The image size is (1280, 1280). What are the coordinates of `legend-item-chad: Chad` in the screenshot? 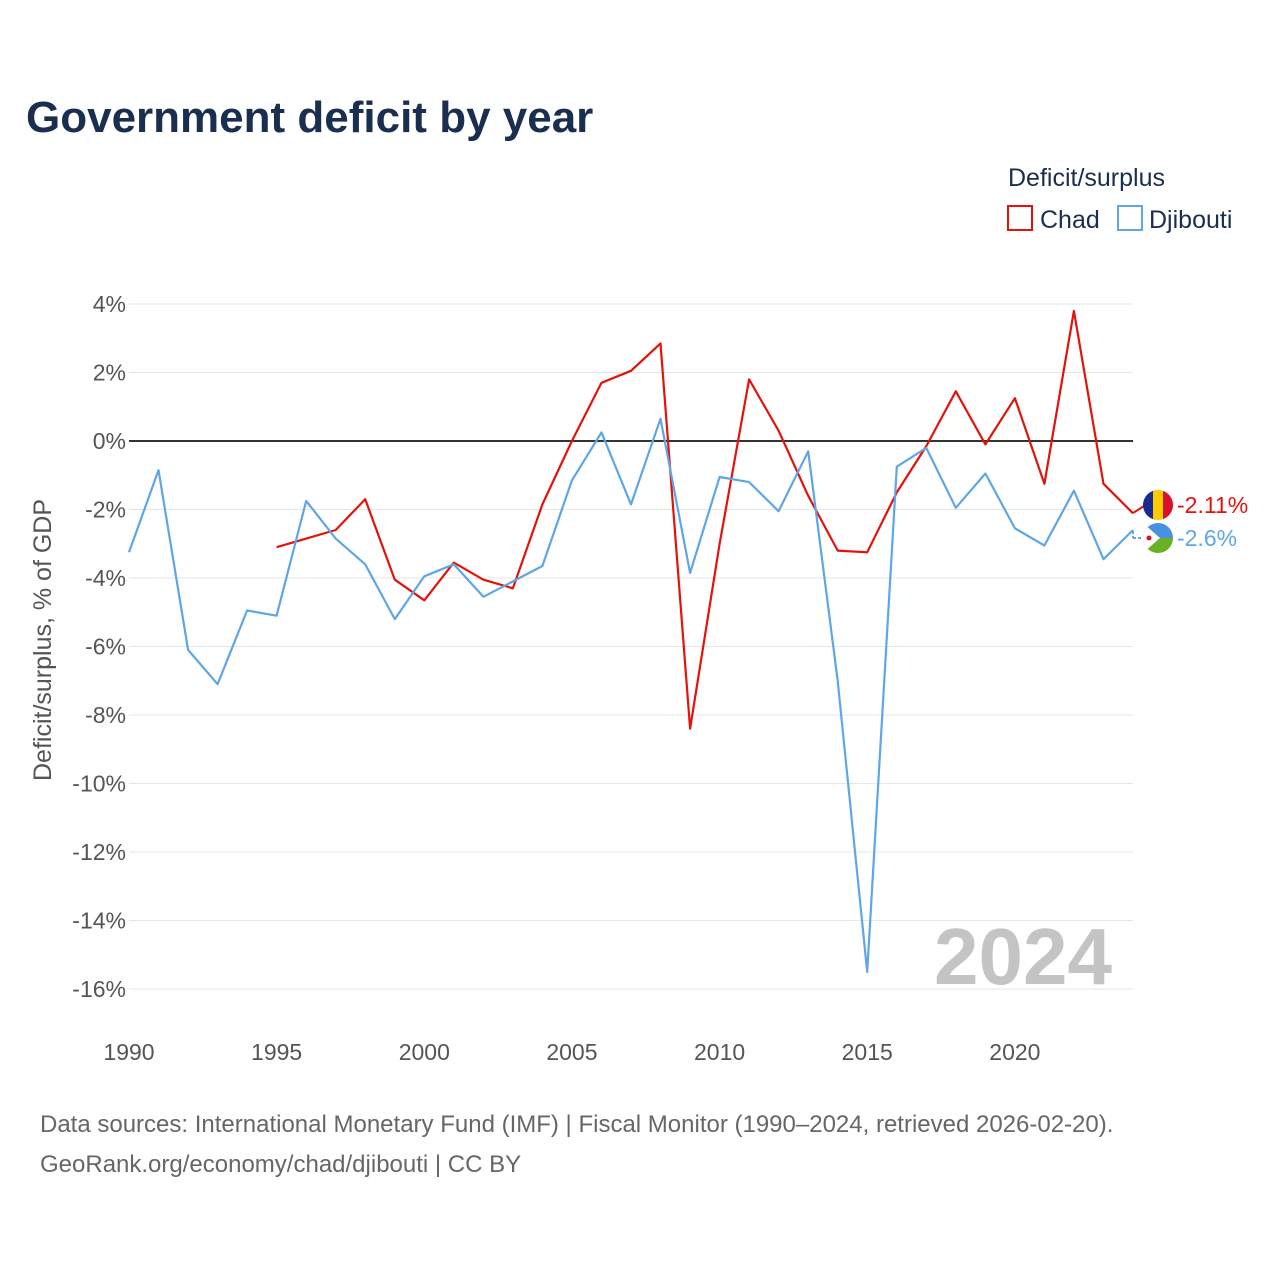 It's located at (1053, 219).